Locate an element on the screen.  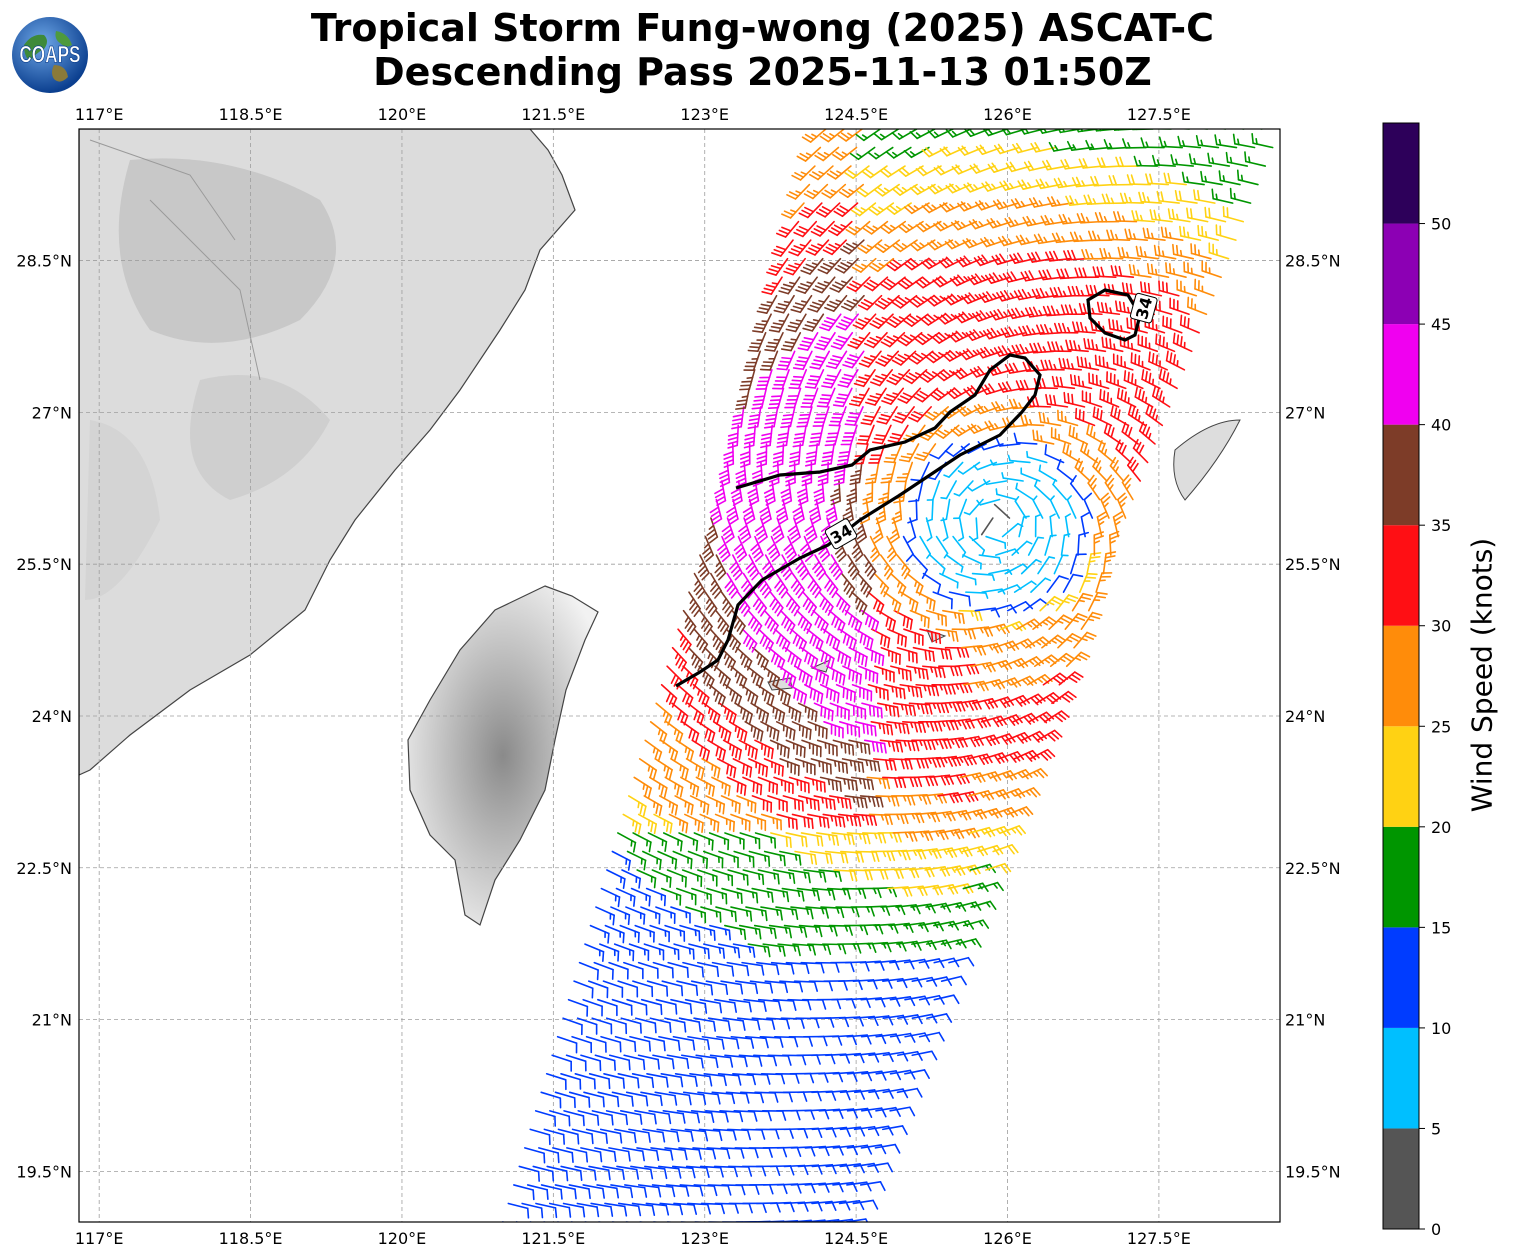
lat-tick-label-left: 21°N is located at coordinates (52, 1020).